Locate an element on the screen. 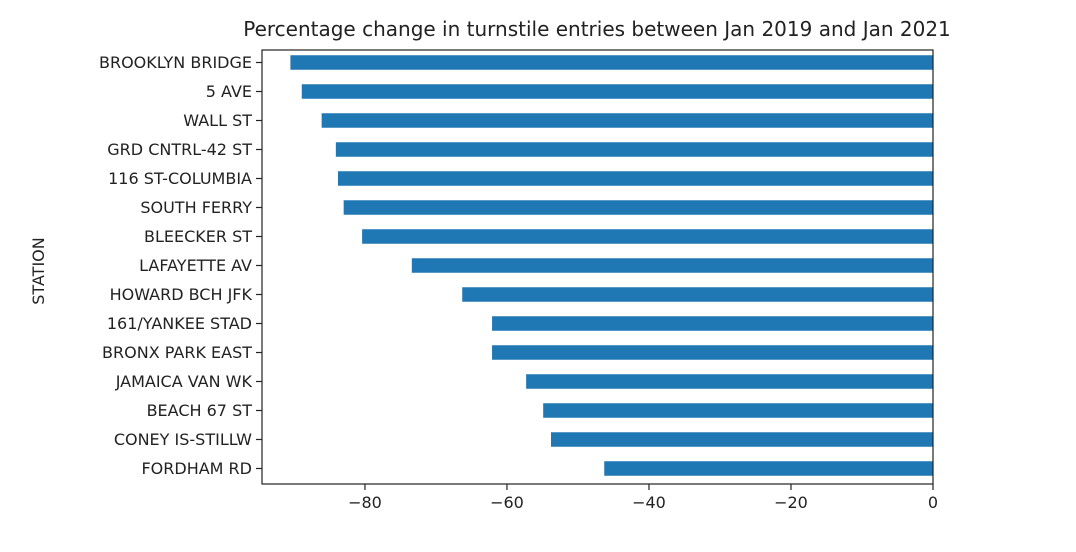  x-tick-label: −20 is located at coordinates (791, 502).